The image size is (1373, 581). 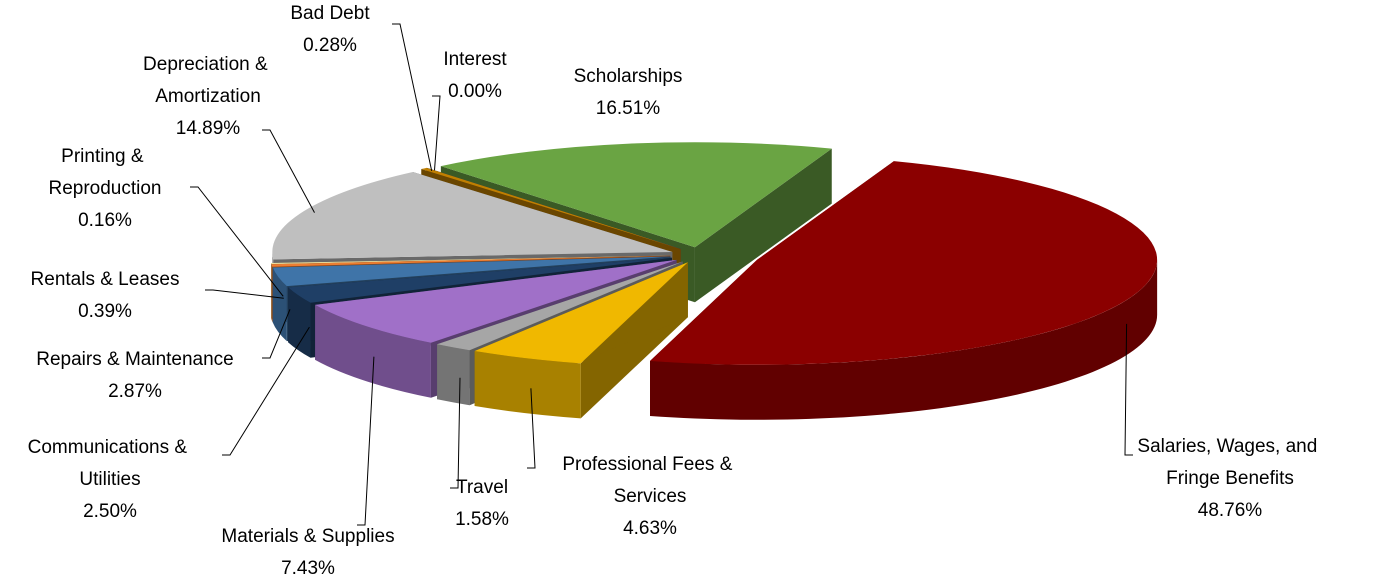 What do you see at coordinates (628, 76) in the screenshot?
I see `slice-label: Scholarships` at bounding box center [628, 76].